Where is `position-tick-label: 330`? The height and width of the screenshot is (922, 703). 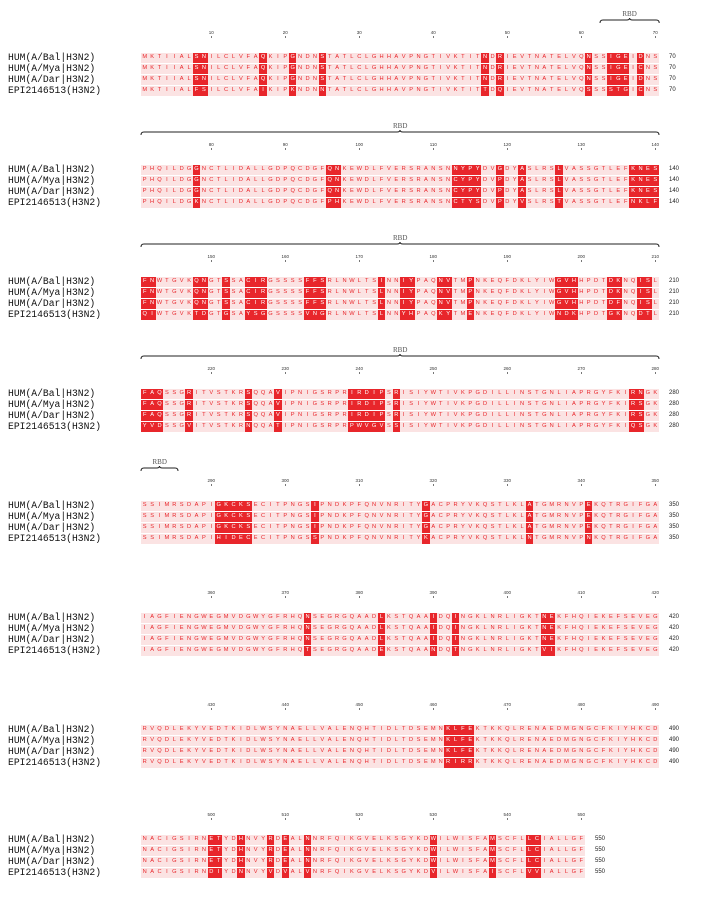 position-tick-label: 330 is located at coordinates (507, 480).